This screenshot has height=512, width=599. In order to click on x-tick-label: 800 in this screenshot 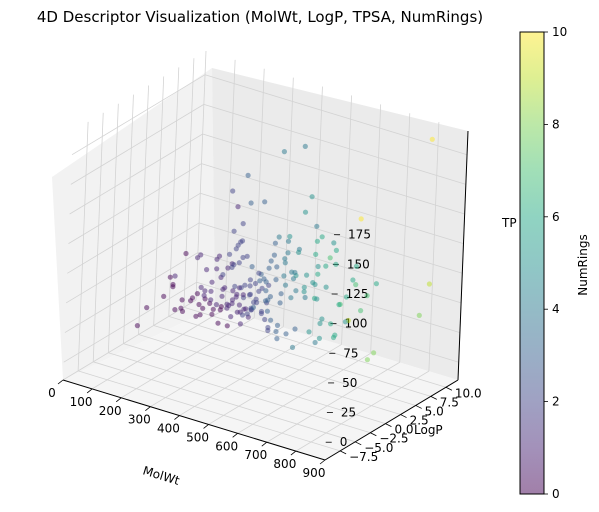, I will do `click(284, 464)`.